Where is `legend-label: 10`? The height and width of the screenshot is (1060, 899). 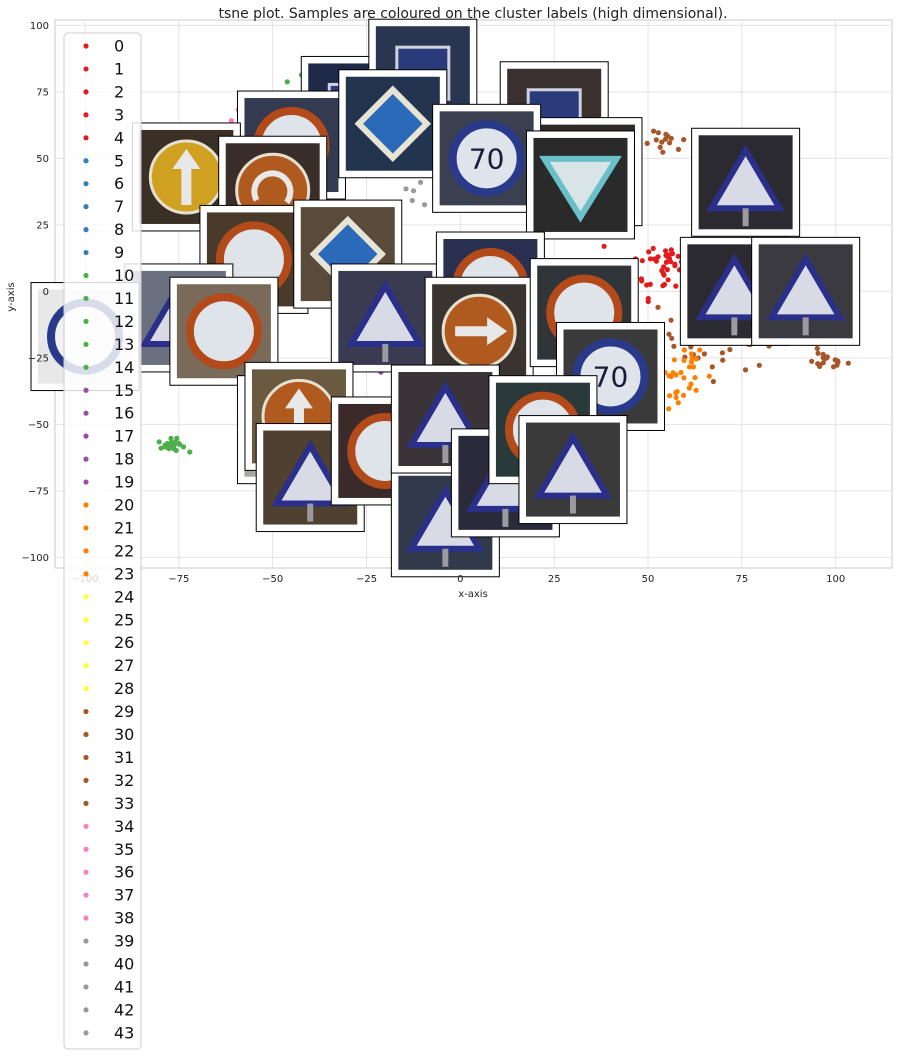 legend-label: 10 is located at coordinates (124, 275).